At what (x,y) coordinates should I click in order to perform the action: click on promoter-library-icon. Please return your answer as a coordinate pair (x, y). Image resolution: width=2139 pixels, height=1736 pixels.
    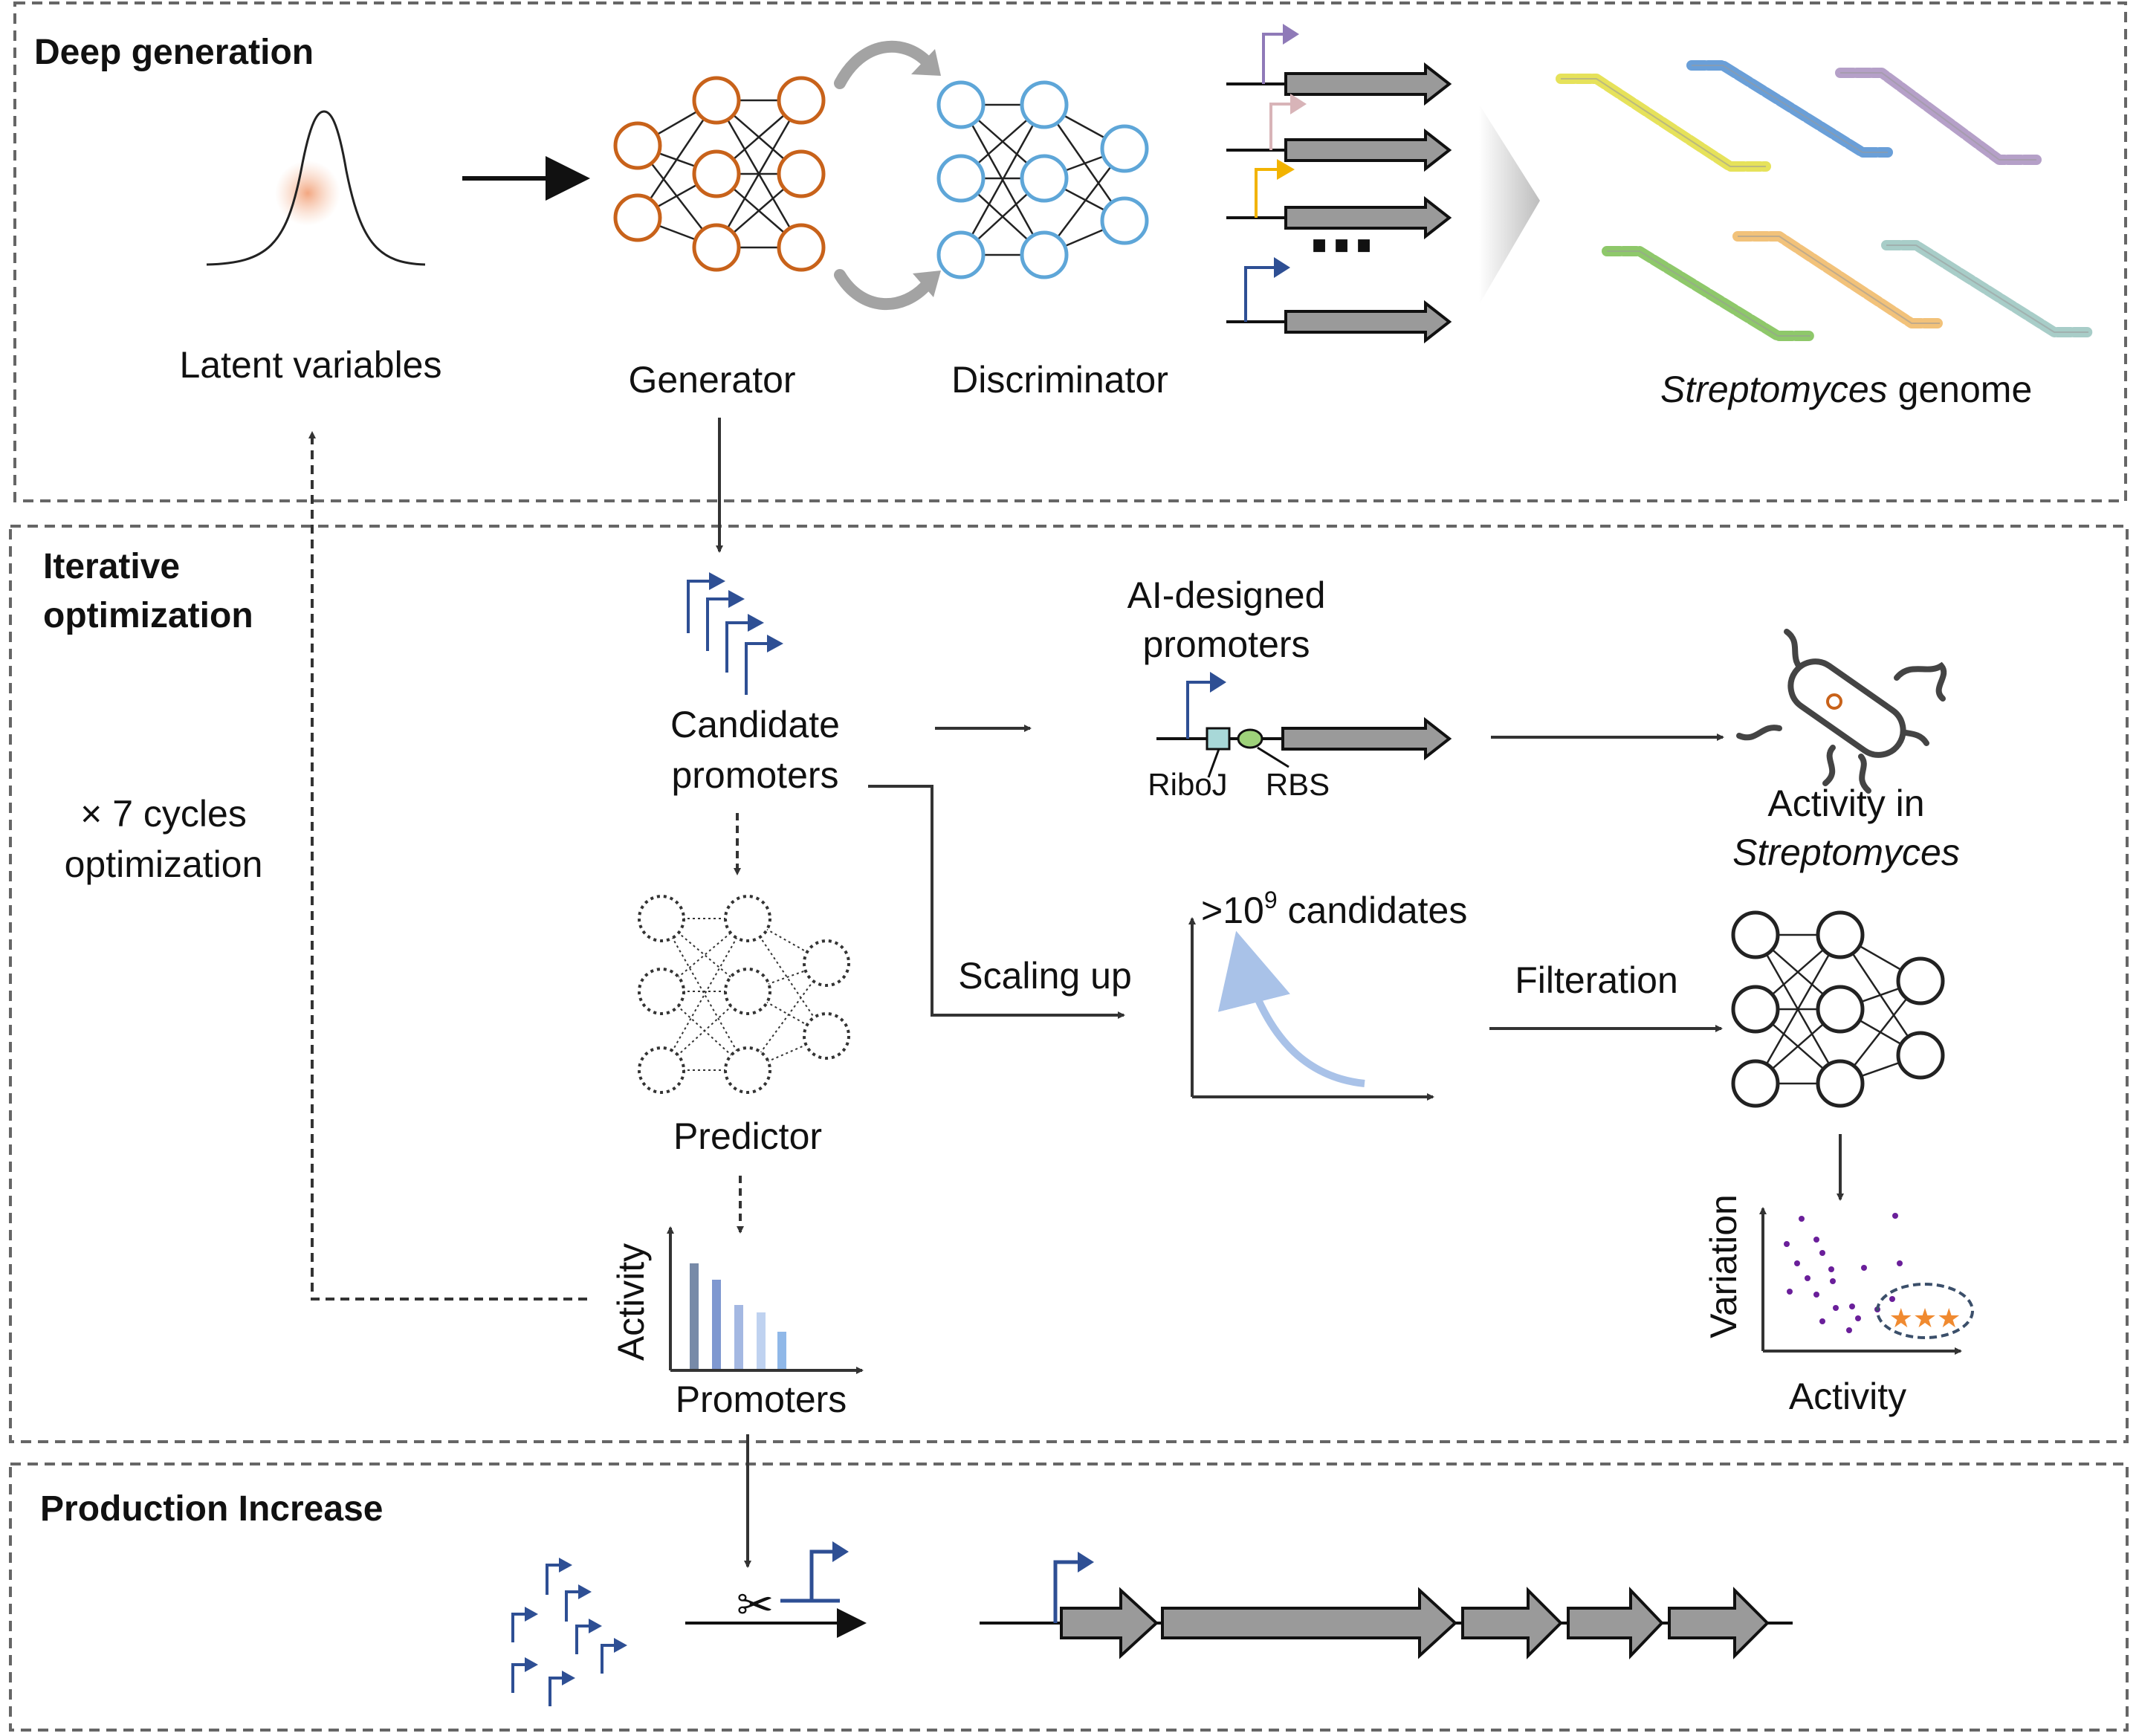
    Looking at the image, I should click on (563, 1635).